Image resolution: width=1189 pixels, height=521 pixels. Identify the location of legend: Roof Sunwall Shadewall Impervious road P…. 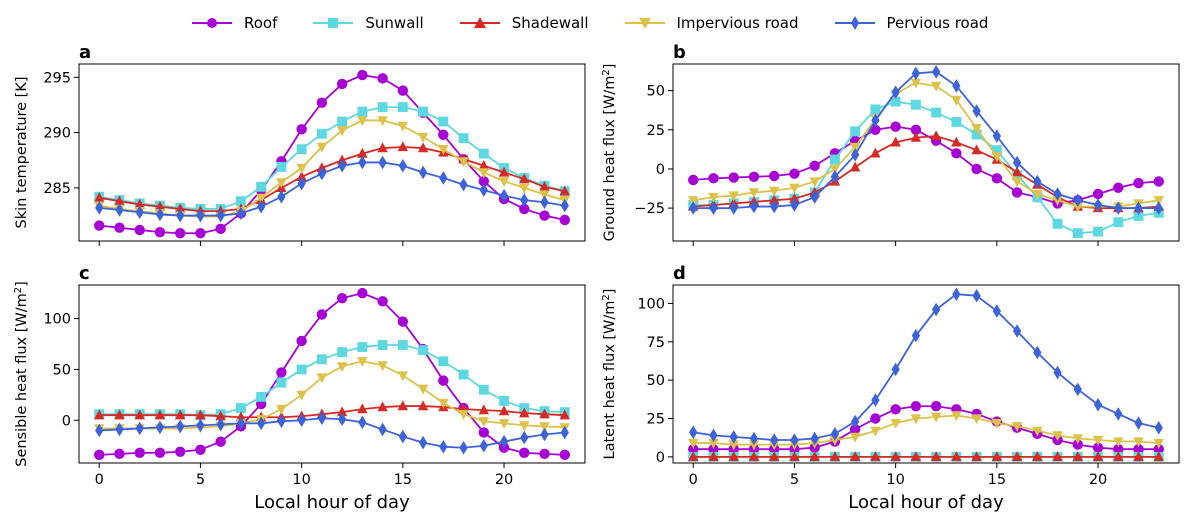
(606, 23).